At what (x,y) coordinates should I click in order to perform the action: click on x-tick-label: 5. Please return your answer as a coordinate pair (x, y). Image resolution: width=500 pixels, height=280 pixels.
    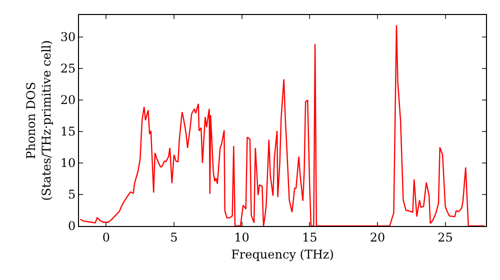
    Looking at the image, I should click on (174, 237).